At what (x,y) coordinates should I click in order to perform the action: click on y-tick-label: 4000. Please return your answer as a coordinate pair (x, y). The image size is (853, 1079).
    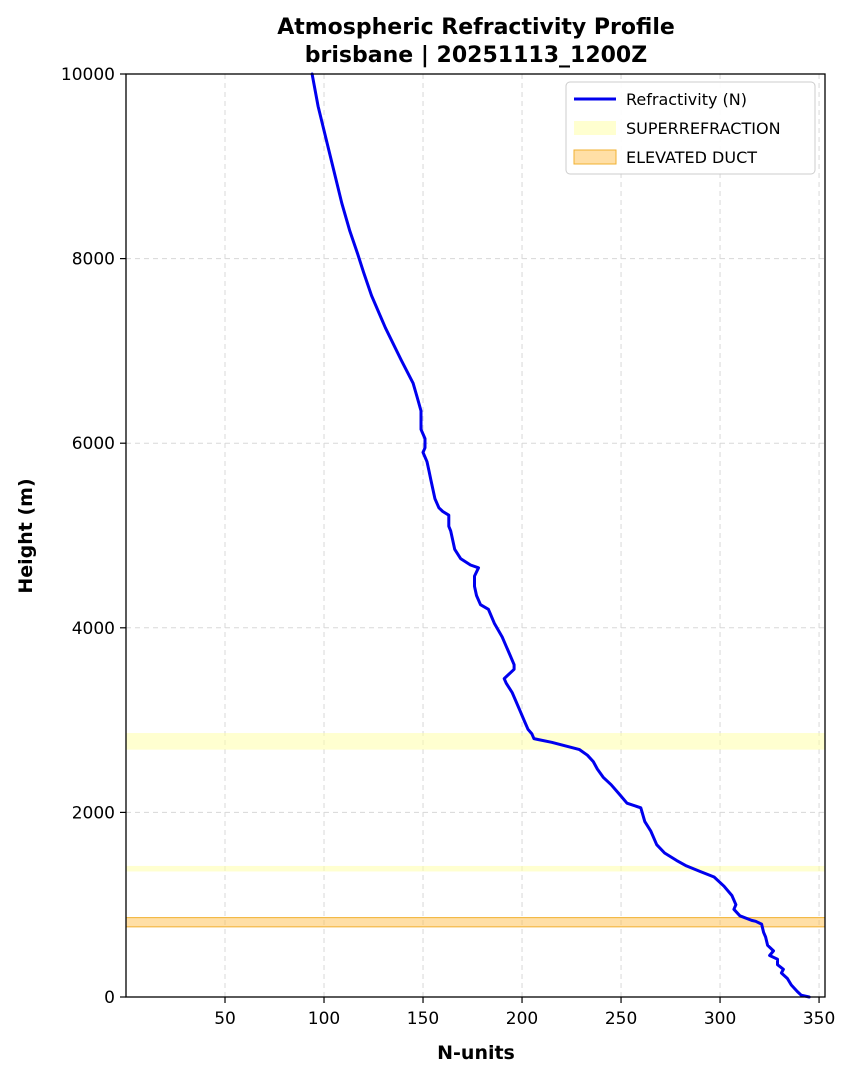
    Looking at the image, I should click on (93, 629).